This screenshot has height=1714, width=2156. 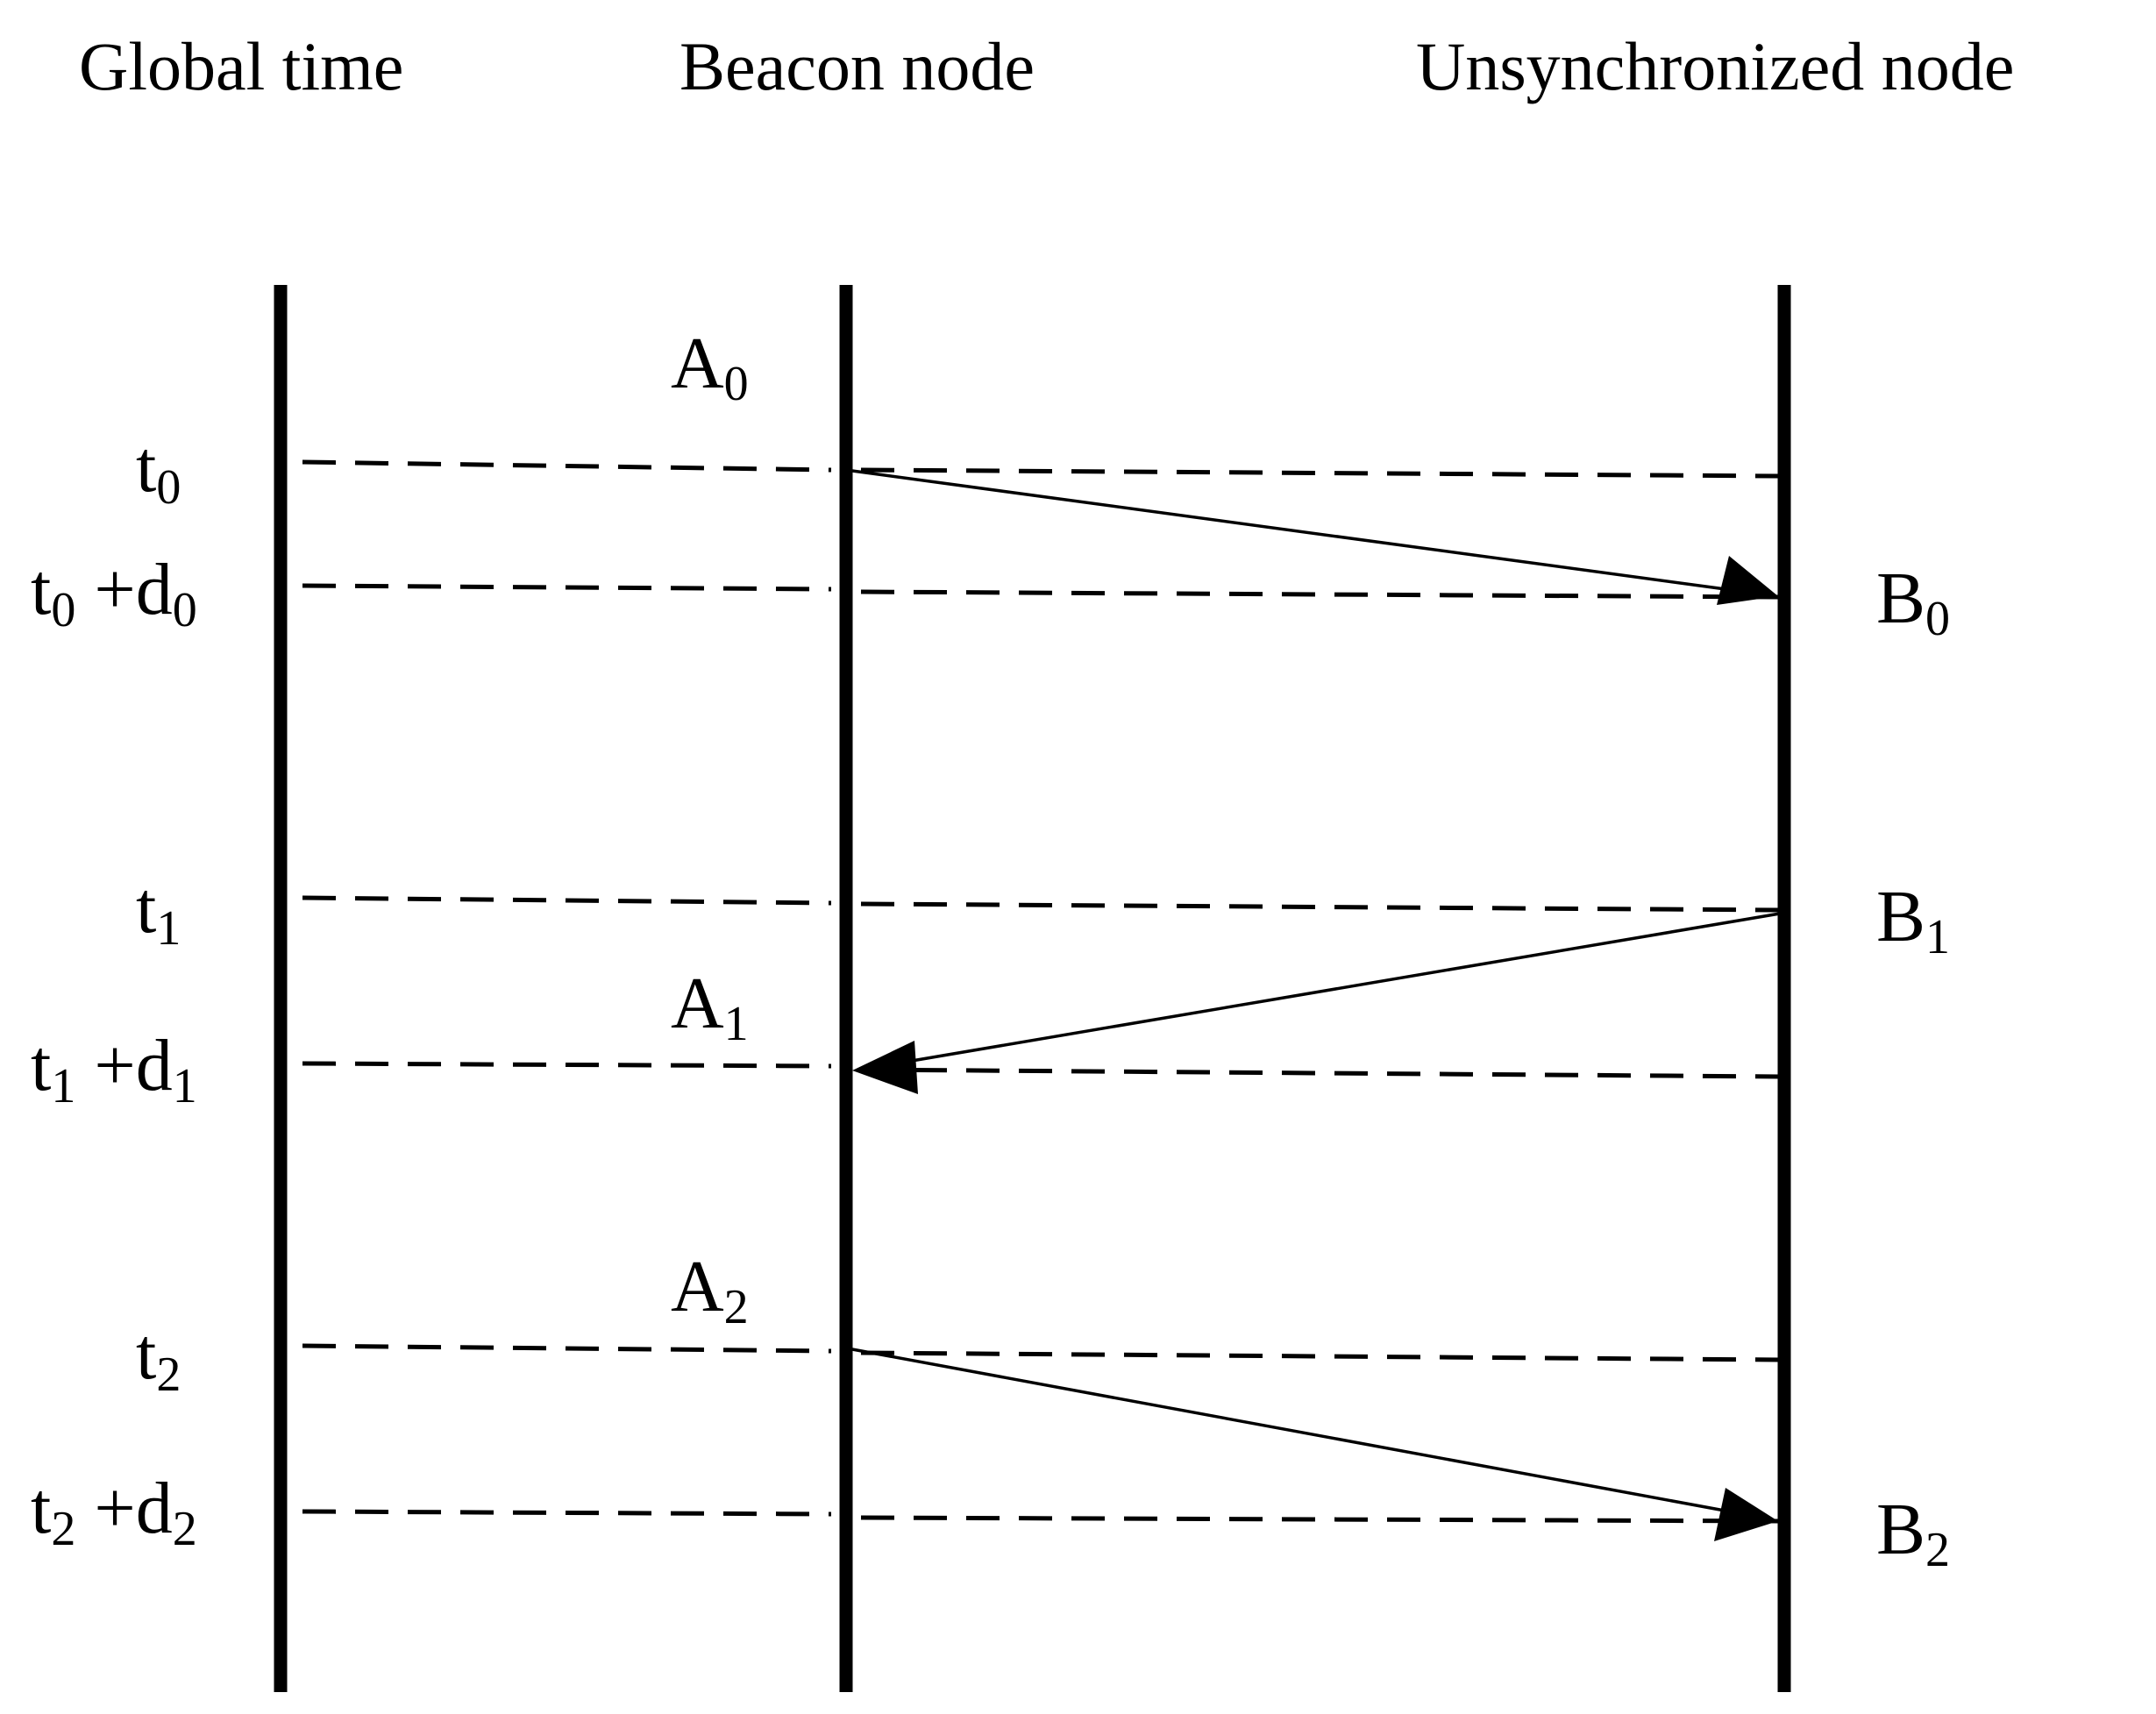 What do you see at coordinates (114, 991) in the screenshot?
I see `global-time-labels: t0 t0 +d0 t1 t1 +d1 t2 t2 +d2` at bounding box center [114, 991].